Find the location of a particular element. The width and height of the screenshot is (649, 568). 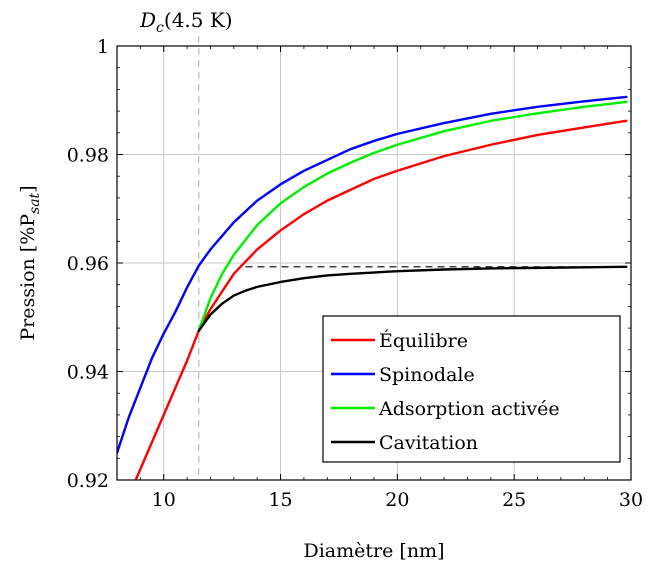

x-tick-labels: 10 15 20 25 30 is located at coordinates (397, 500).